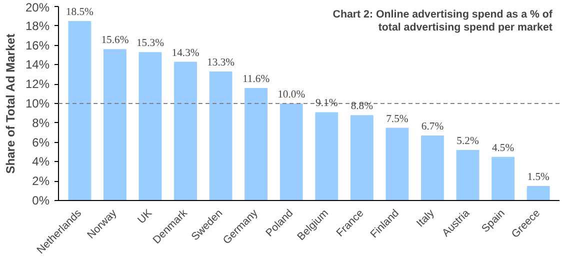 This screenshot has width=567, height=263. What do you see at coordinates (467, 142) in the screenshot?
I see `data-label: 5.2%` at bounding box center [467, 142].